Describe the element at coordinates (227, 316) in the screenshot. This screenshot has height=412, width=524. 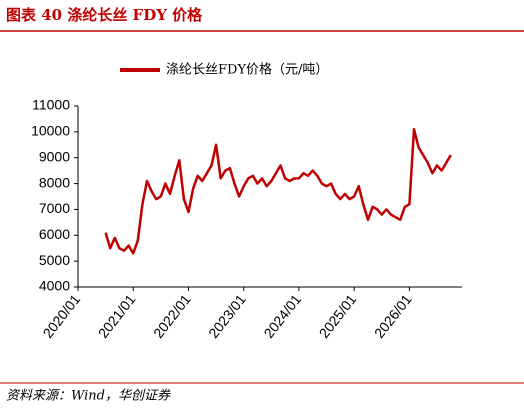
I see `x-tick-label: 2023/01` at that location.